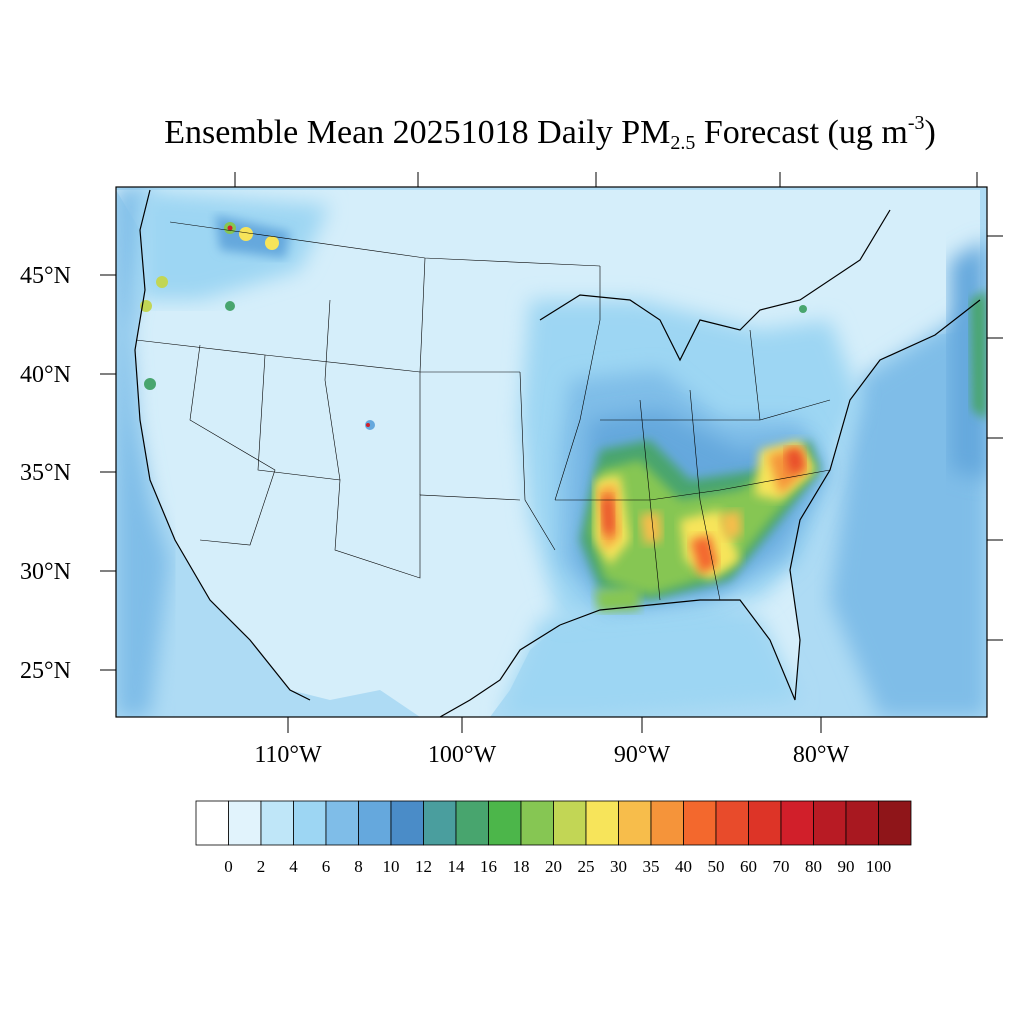 Image resolution: width=1024 pixels, height=1024 pixels. What do you see at coordinates (521, 866) in the screenshot?
I see `colorbar-label: 18` at bounding box center [521, 866].